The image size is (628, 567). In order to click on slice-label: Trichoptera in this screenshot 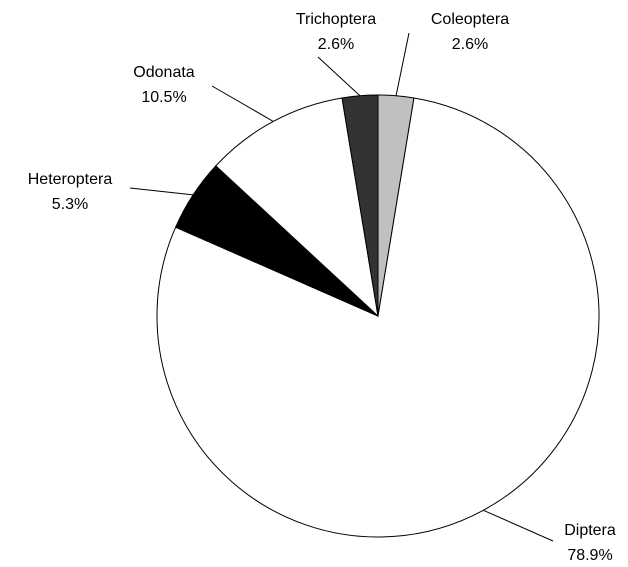, I will do `click(336, 19)`.